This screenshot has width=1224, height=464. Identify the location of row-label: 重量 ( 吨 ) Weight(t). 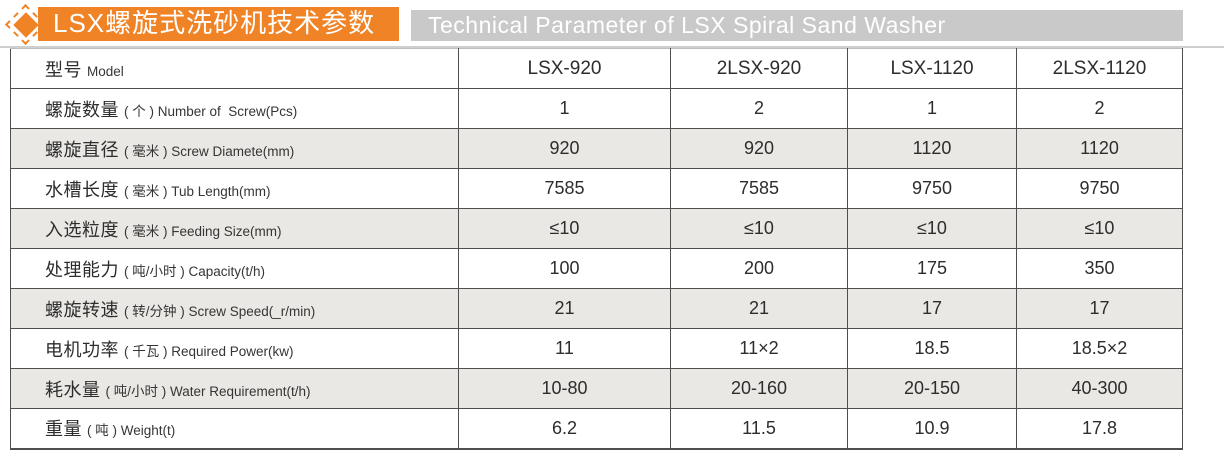
(234, 429).